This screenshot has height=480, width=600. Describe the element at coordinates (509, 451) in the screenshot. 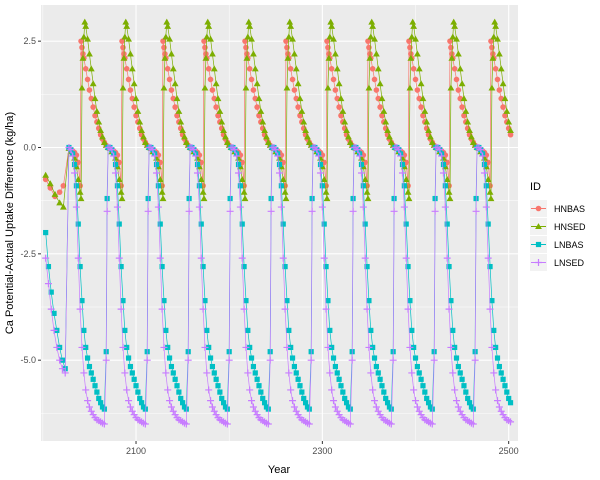

I see `x-tick-label: 2500` at that location.